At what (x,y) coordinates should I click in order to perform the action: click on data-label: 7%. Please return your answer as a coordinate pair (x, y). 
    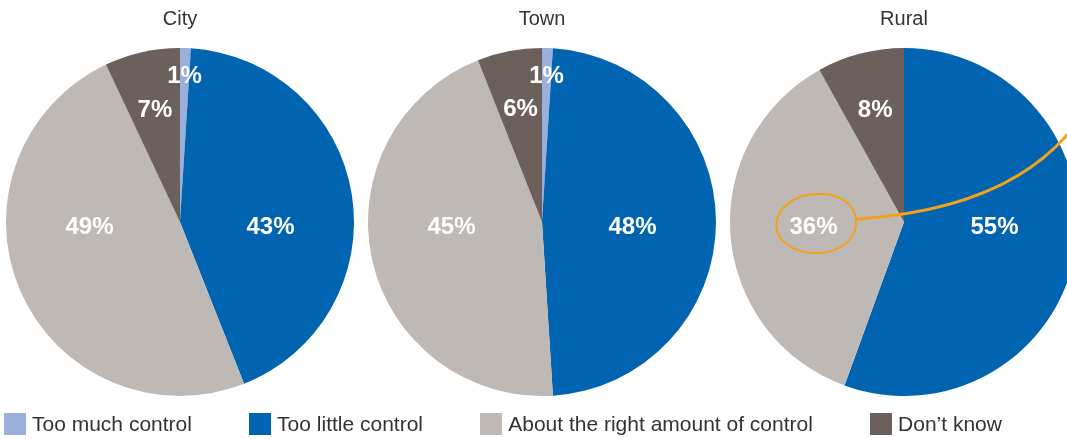
    Looking at the image, I should click on (155, 108).